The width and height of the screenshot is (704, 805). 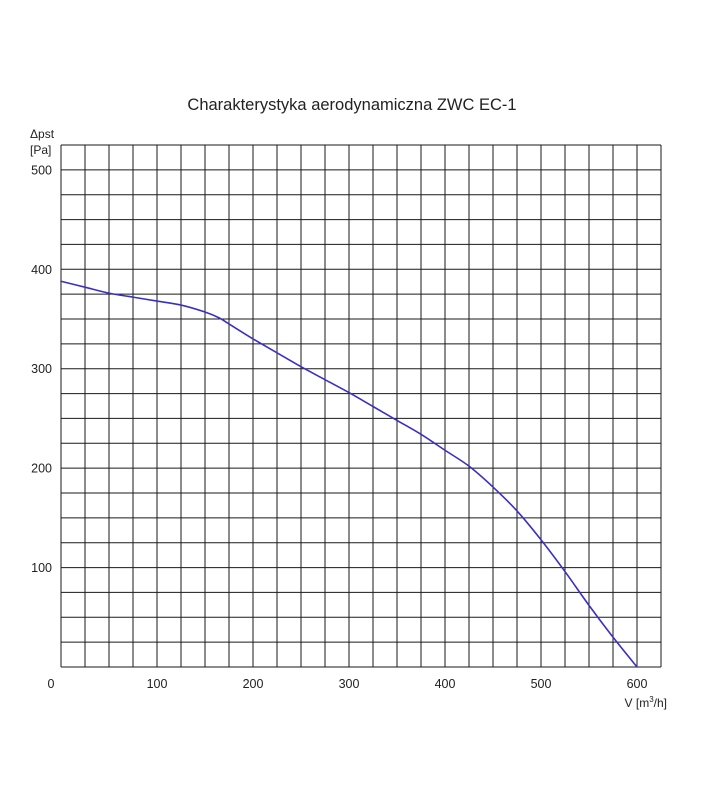 I want to click on x-tick-label: 400, so click(x=445, y=684).